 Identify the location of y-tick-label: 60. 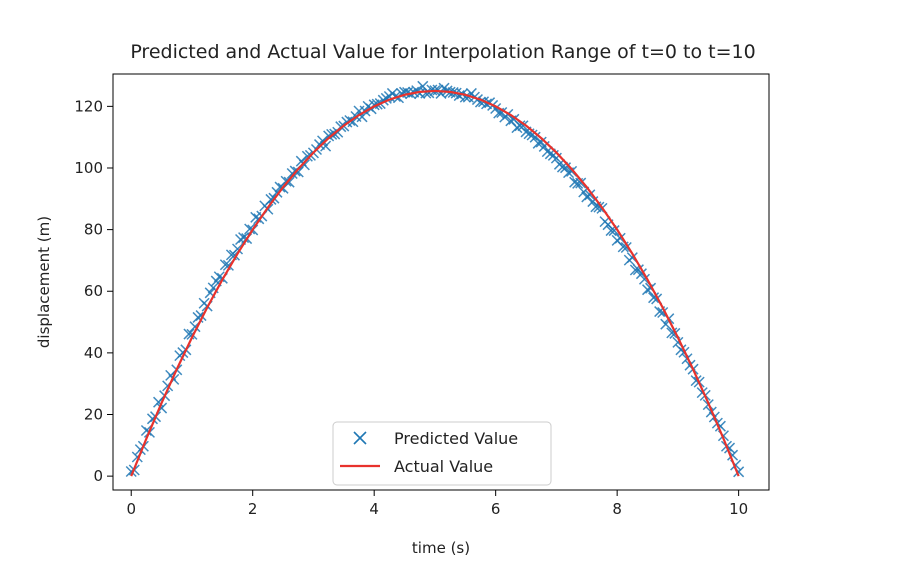
(93, 291).